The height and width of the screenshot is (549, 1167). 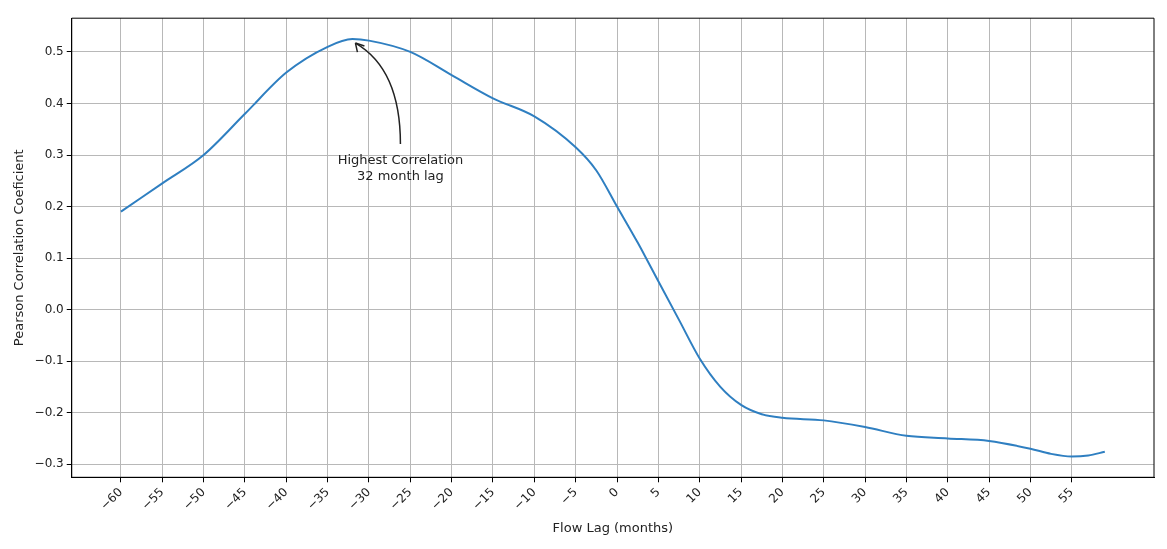 I want to click on x-tick-label: −50, so click(x=194, y=498).